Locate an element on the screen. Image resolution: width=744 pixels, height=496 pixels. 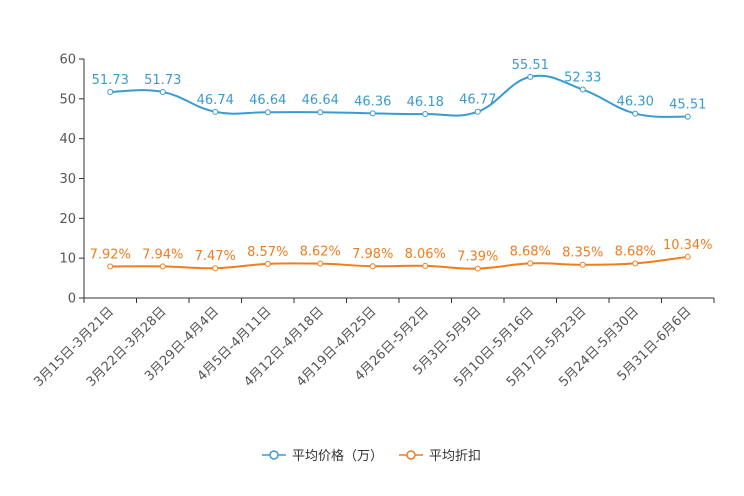
data-label: 46.74 is located at coordinates (215, 100).